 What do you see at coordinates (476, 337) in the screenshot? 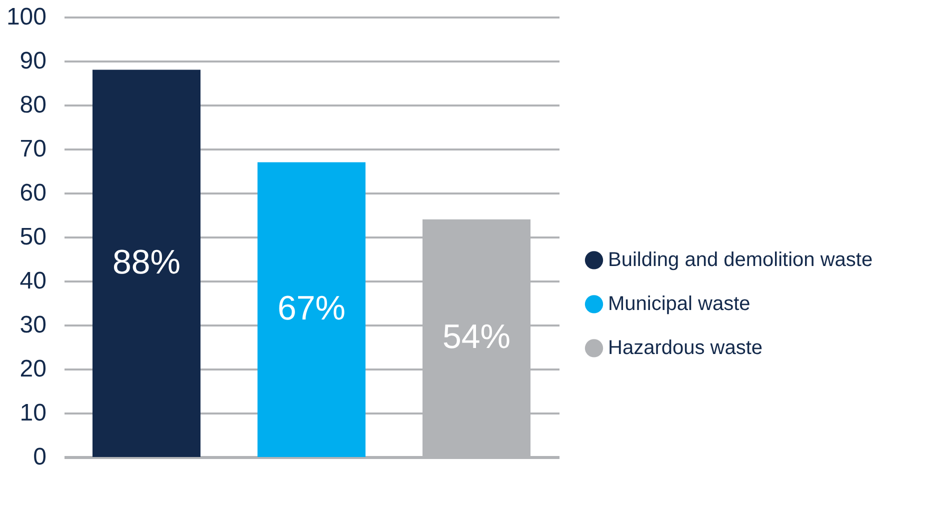
I see `data-label: 54%` at bounding box center [476, 337].